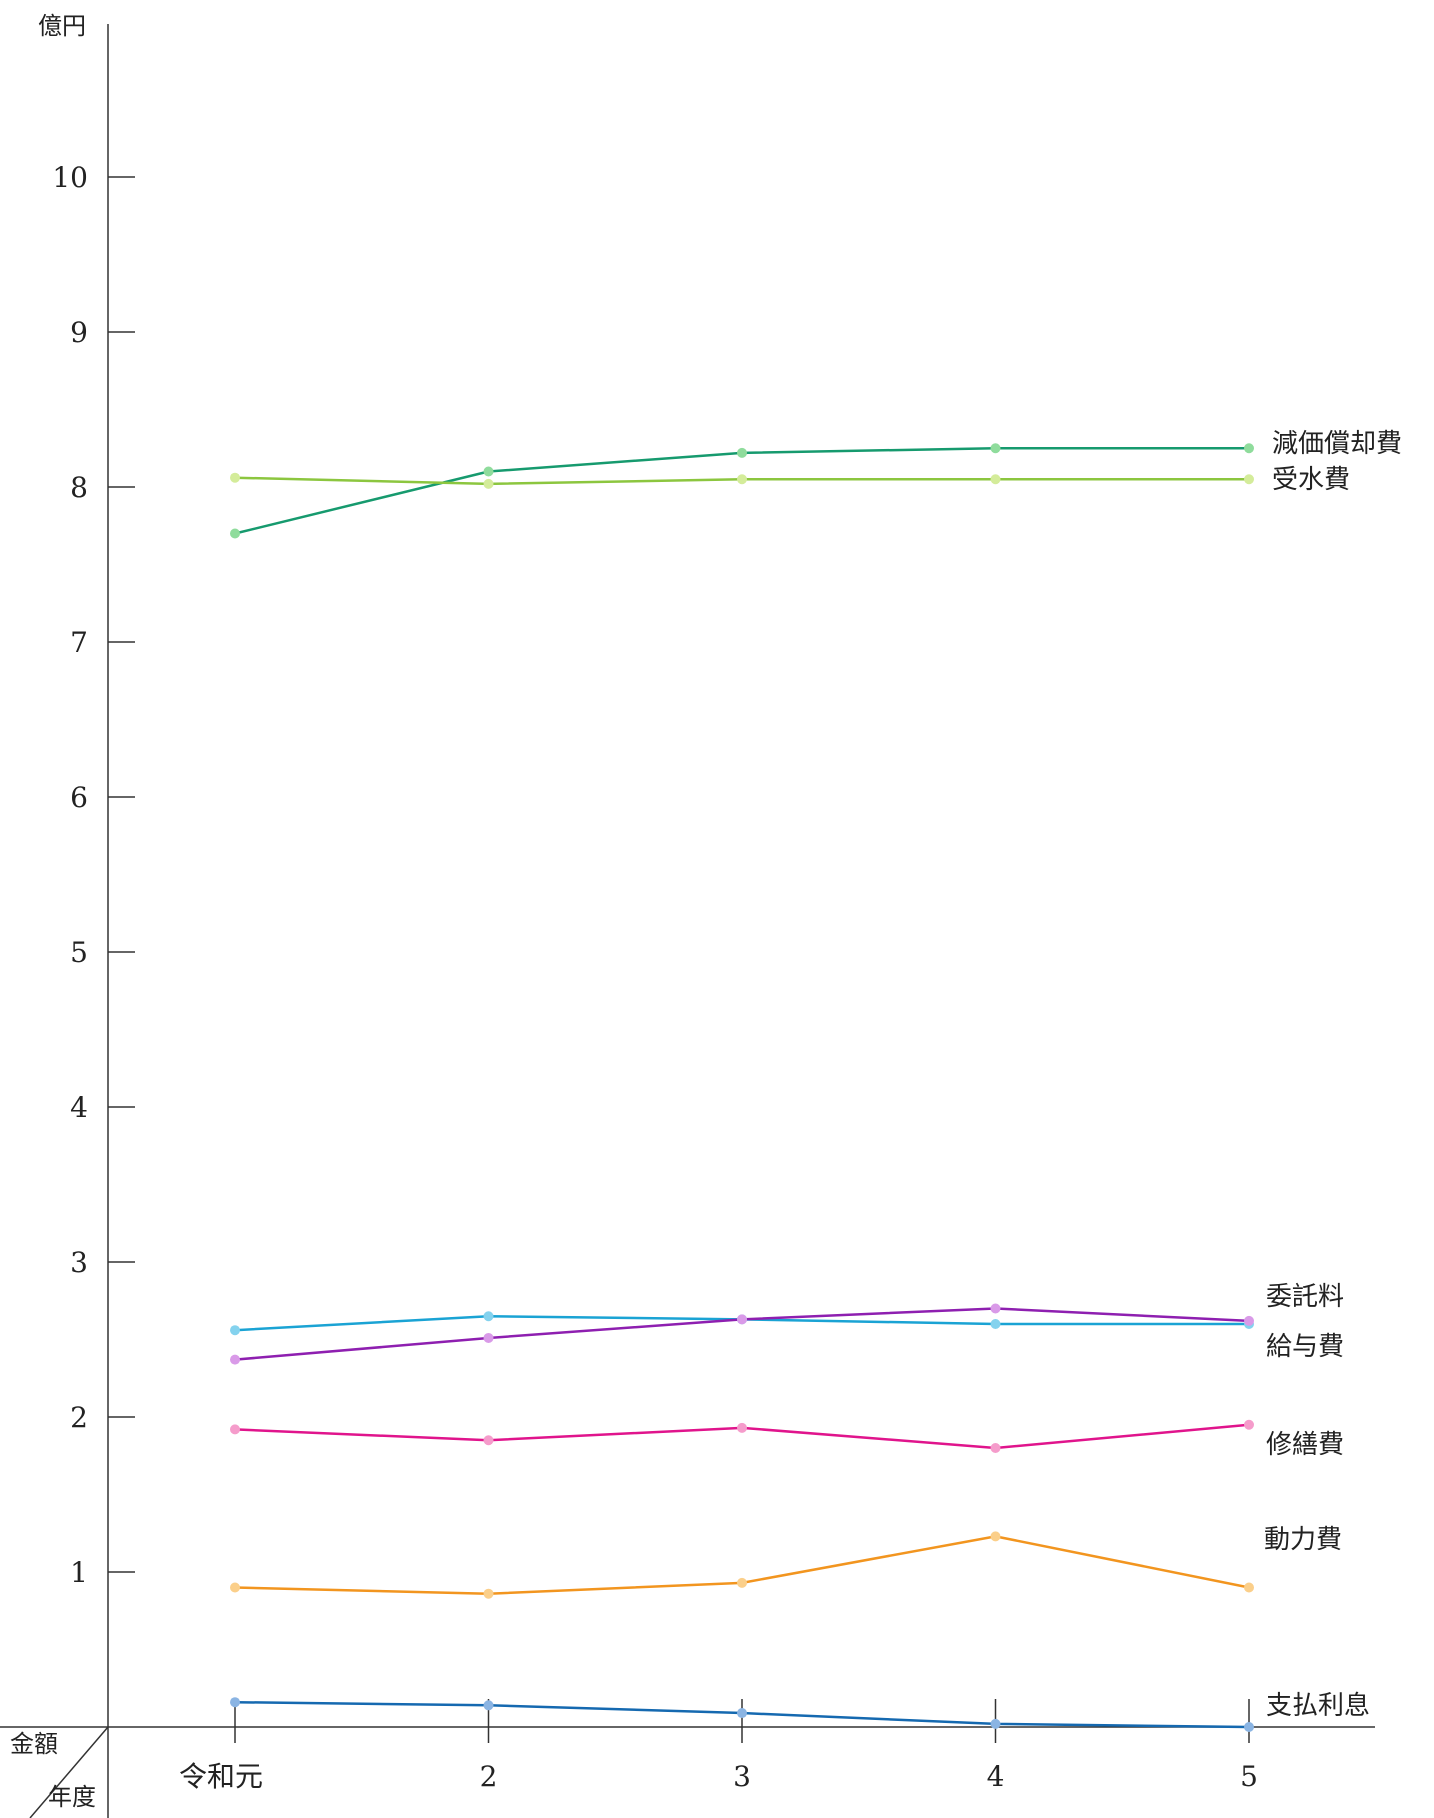 The width and height of the screenshot is (1434, 1818). I want to click on y-ticks: 1 2 3 4 5 6 7 8 9 10, so click(93, 875).